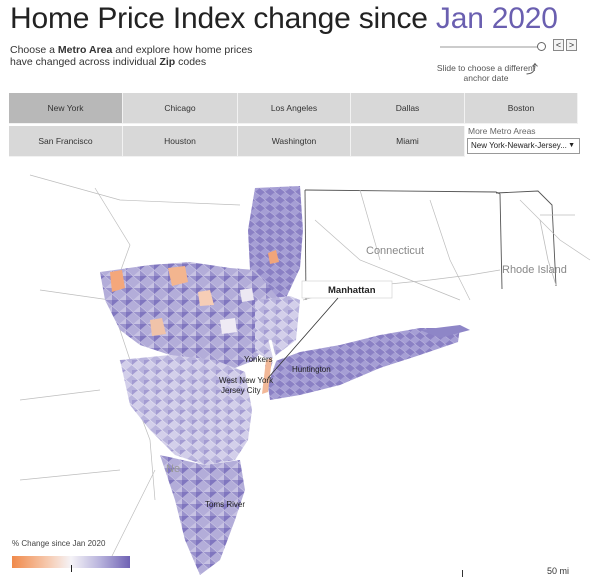  I want to click on subtitle-text: have changed across individual, so click(85, 62).